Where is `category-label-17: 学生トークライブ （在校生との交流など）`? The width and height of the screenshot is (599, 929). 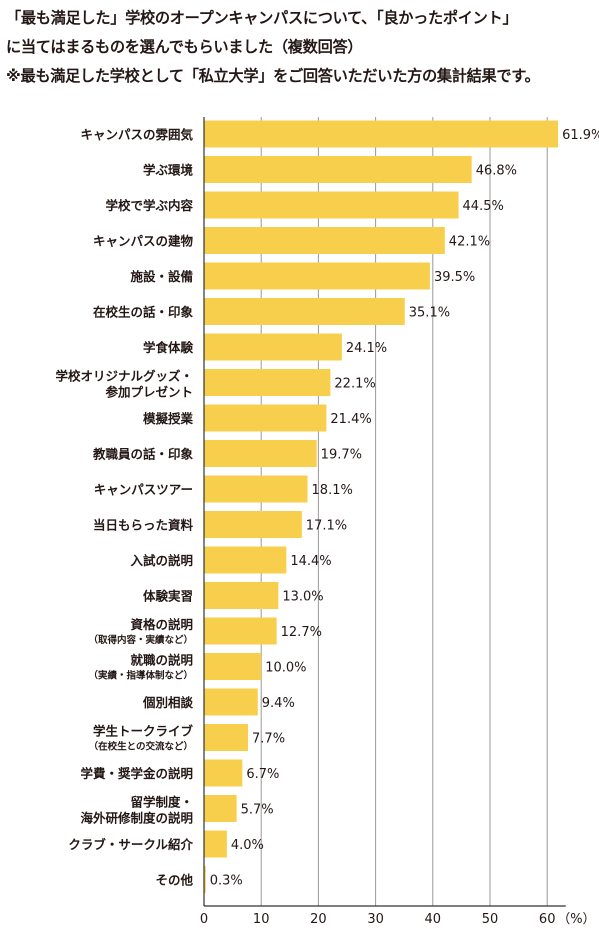
category-label-17: 学生トークライブ （在校生との交流など） is located at coordinates (141, 738).